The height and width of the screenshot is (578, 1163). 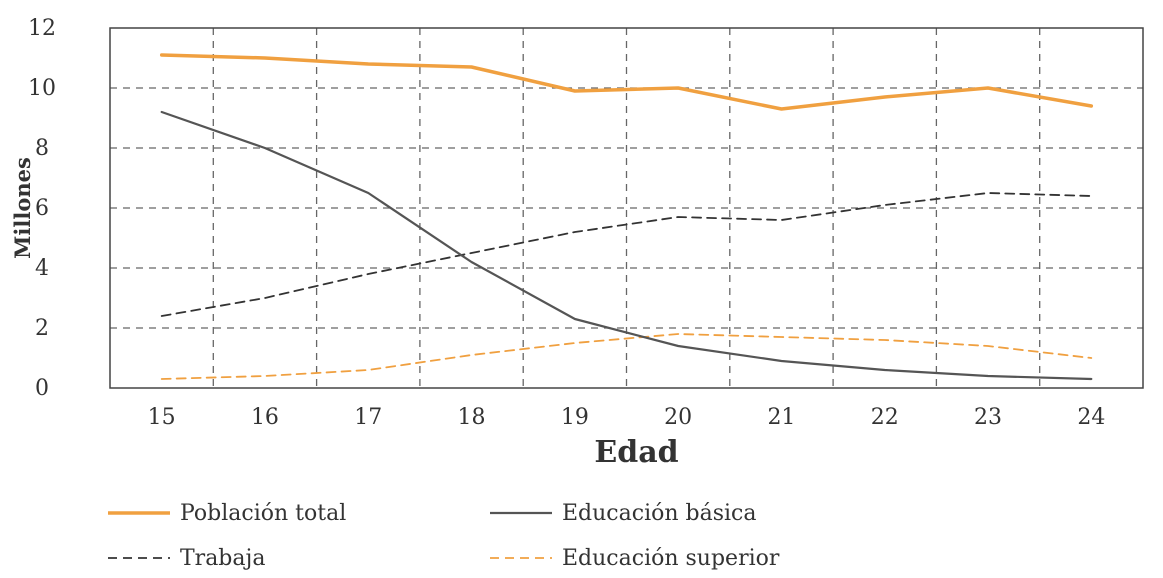 What do you see at coordinates (222, 558) in the screenshot?
I see `legend-label: Trabaja` at bounding box center [222, 558].